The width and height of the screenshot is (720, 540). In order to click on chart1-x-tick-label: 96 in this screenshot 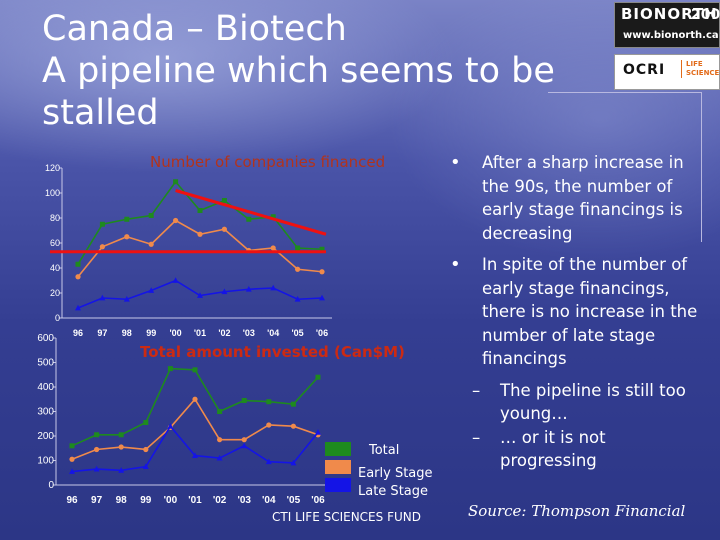, I will do `click(78, 333)`.